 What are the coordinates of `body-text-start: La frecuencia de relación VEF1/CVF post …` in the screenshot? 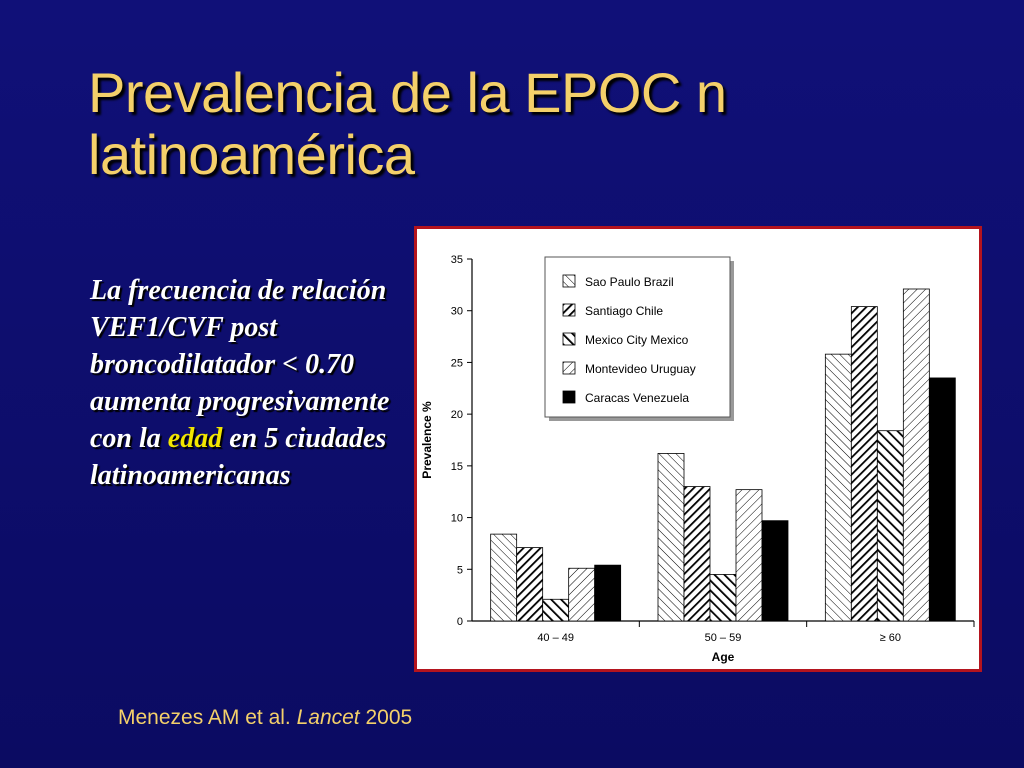 It's located at (240, 364).